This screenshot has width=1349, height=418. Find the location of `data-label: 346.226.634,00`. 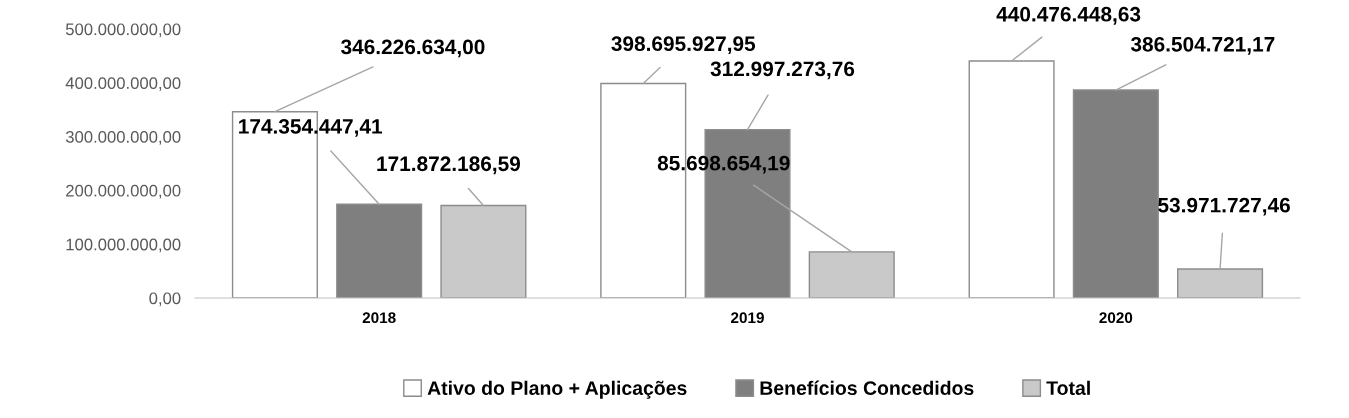

data-label: 346.226.634,00 is located at coordinates (413, 48).